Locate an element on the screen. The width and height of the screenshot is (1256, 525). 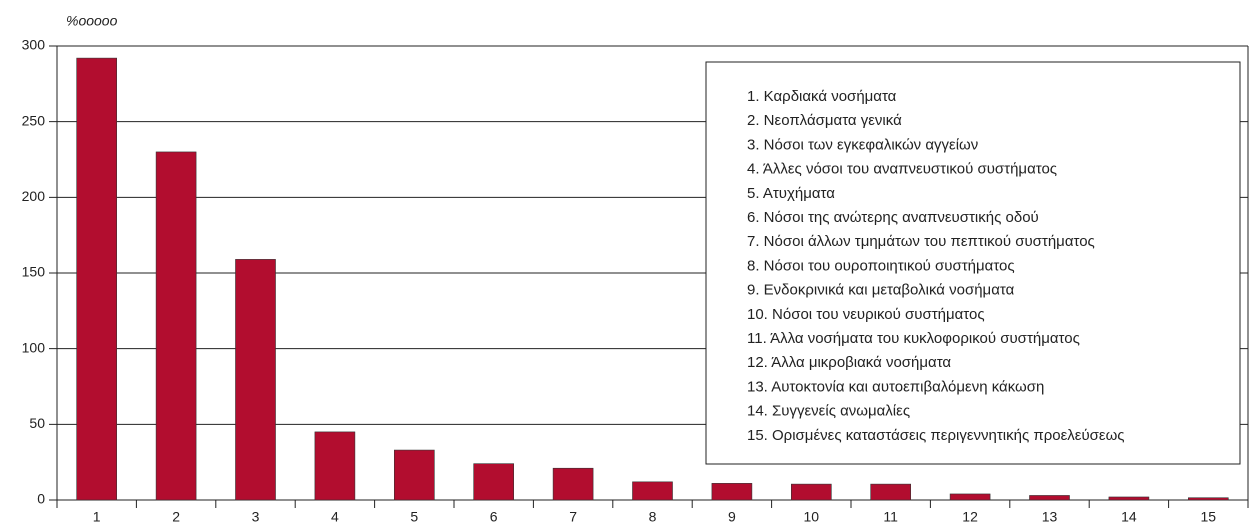
legend-item: 3. Νόσοι των εγκεφαλικών αγγείων is located at coordinates (862, 144).